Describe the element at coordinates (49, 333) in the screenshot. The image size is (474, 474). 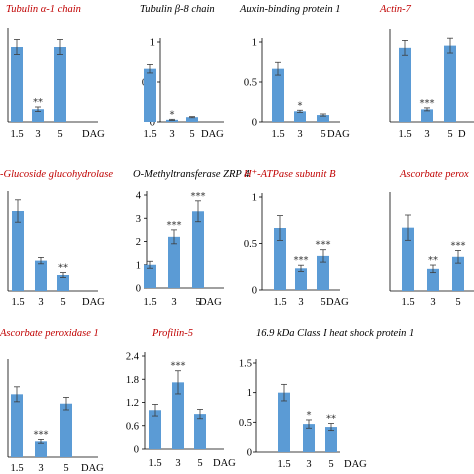
I see `chart-title: Ascorbate peroxidase 1` at that location.